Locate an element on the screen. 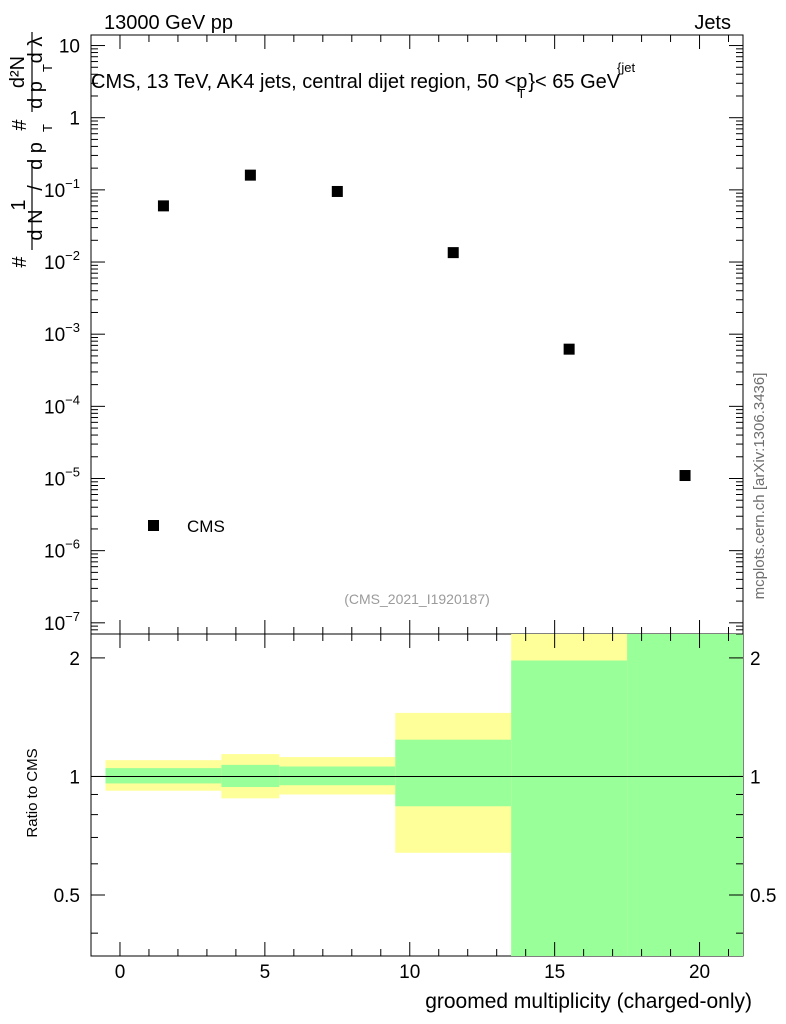 This screenshot has height=1024, width=786. analysis-reference: (CMS_2021_I1920187) is located at coordinates (417, 599).